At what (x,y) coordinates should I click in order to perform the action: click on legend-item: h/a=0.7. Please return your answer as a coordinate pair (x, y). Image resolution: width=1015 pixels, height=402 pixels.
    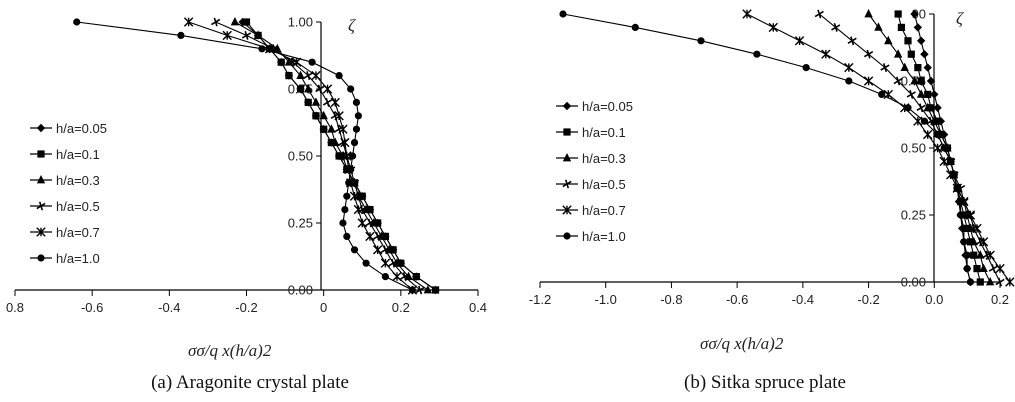
    Looking at the image, I should click on (65, 232).